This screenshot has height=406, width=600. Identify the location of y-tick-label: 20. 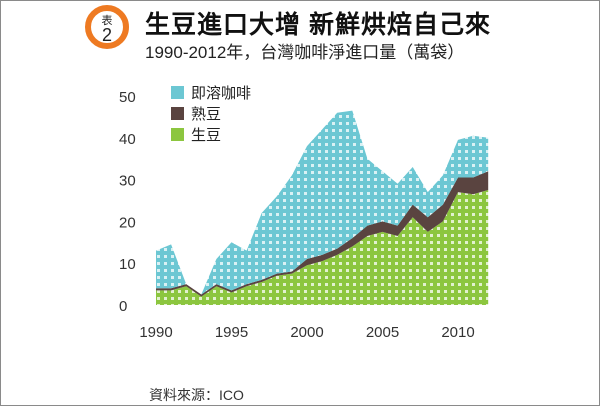
(127, 222).